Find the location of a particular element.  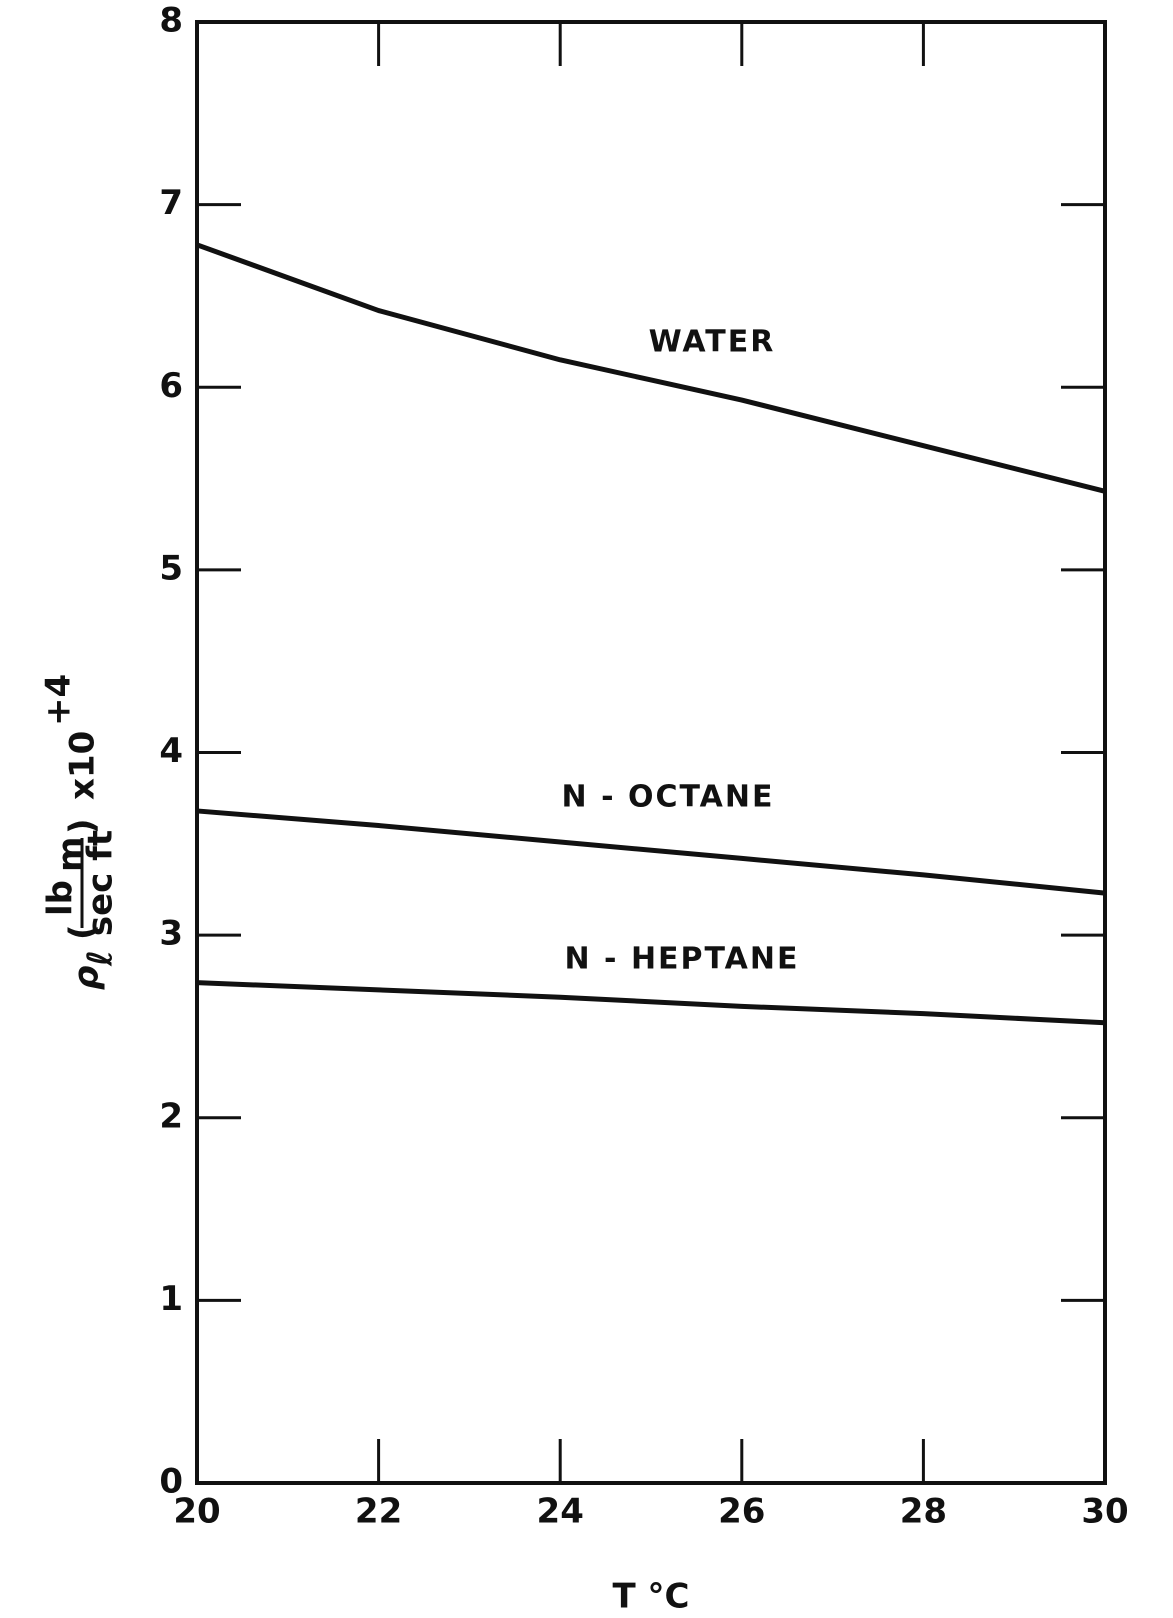

y-label-paren: ) is located at coordinates (83, 826).